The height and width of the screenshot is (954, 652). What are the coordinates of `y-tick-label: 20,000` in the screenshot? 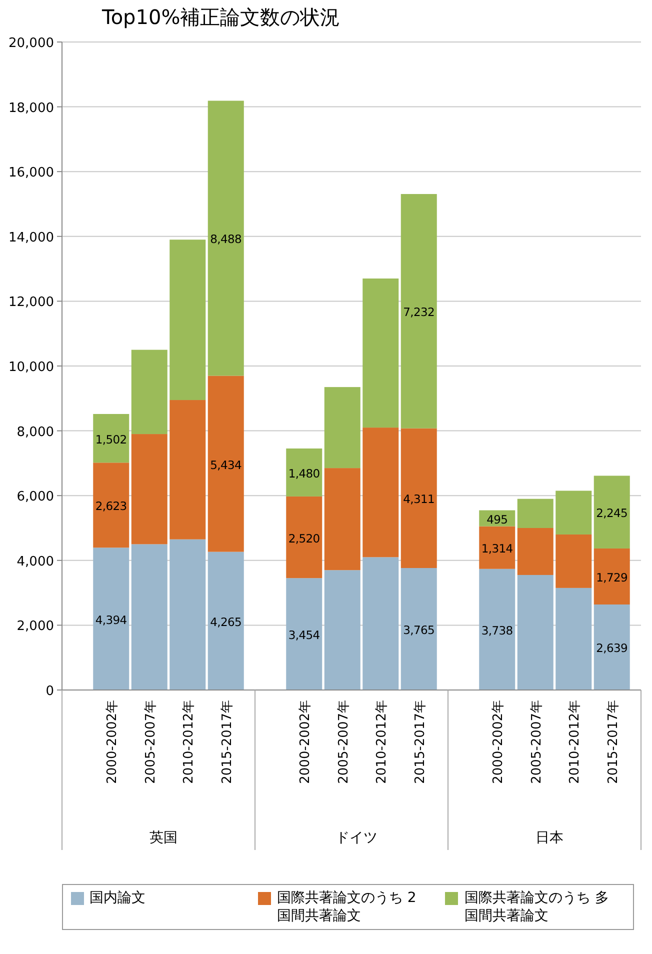 It's located at (31, 43).